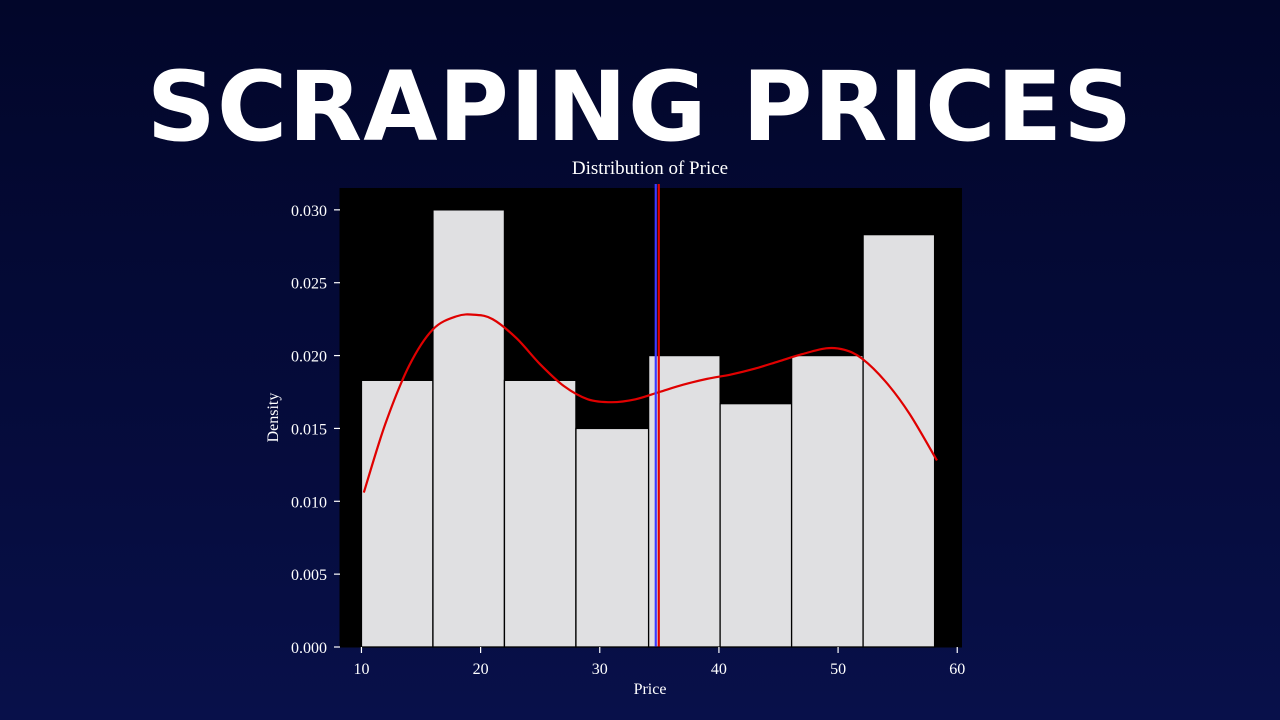  What do you see at coordinates (273, 418) in the screenshot?
I see `y-axis-label: Density` at bounding box center [273, 418].